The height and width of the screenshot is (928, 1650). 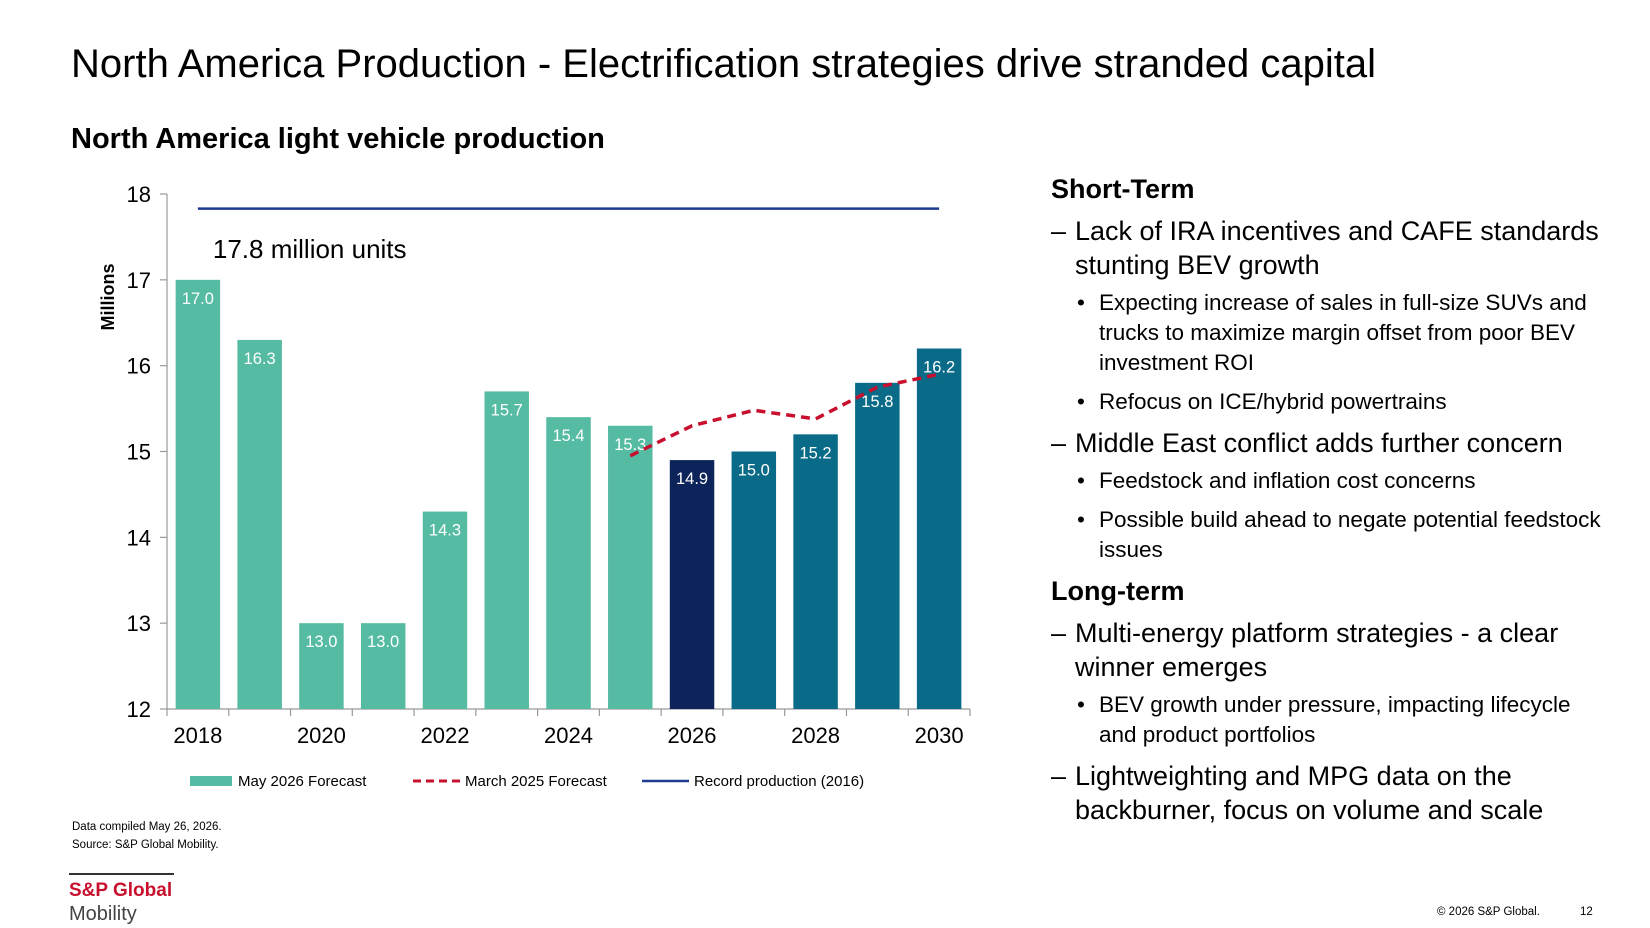 I want to click on note-compiled: Data compiled May 26, 2026., so click(x=147, y=827).